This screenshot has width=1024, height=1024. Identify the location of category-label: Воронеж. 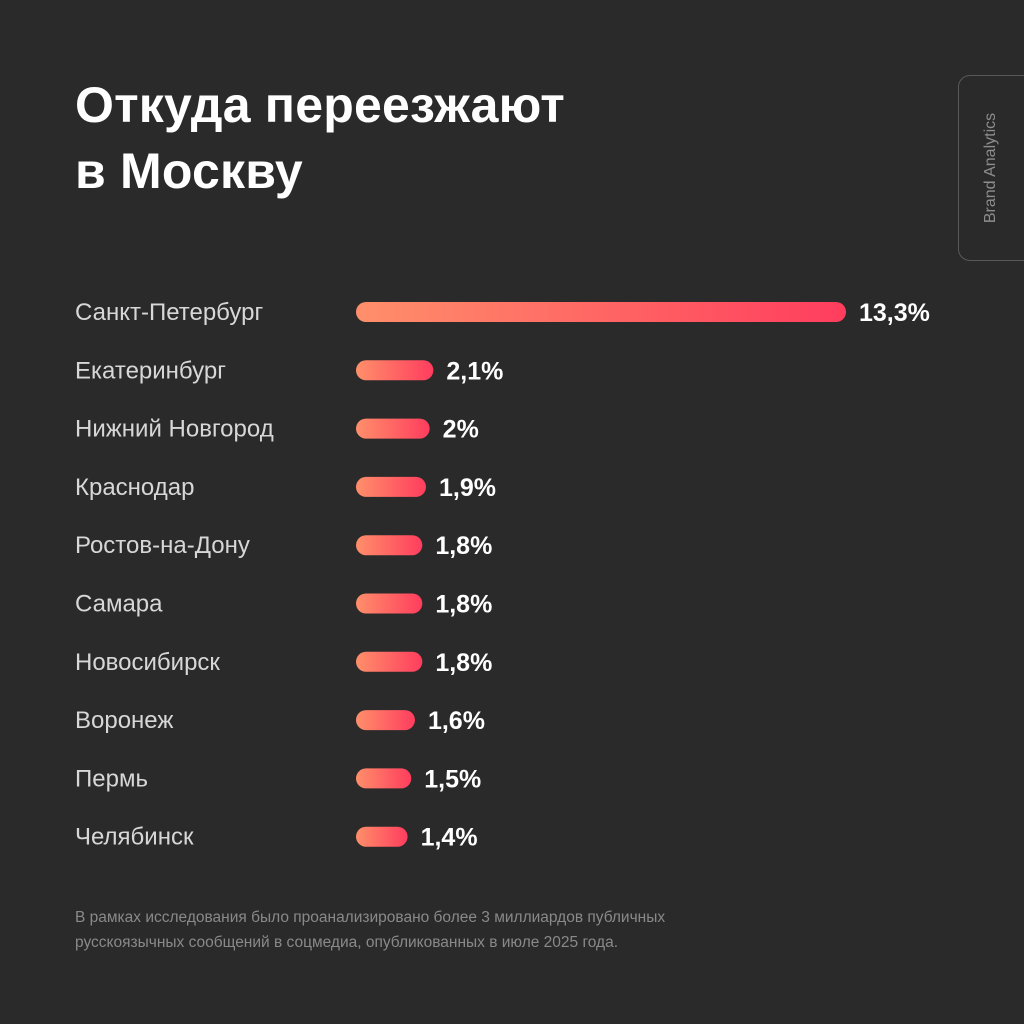
(124, 720).